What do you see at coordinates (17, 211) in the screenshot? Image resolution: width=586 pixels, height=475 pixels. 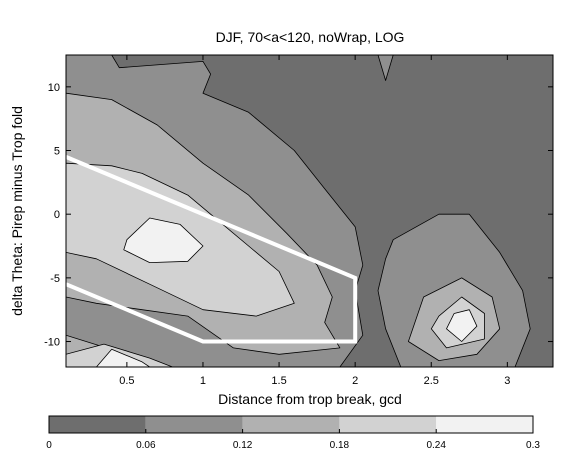 I see `y-axis-label: delta Theta: Pirep minus Trop fold` at bounding box center [17, 211].